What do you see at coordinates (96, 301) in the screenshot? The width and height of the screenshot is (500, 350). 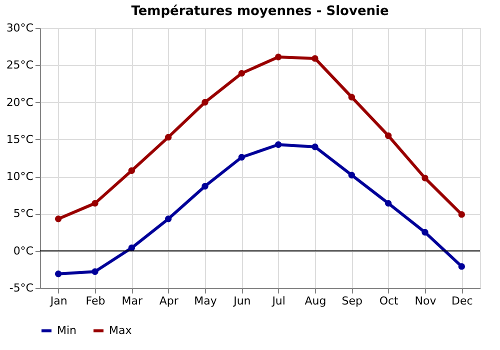 I see `x-tick-label: Feb` at bounding box center [96, 301].